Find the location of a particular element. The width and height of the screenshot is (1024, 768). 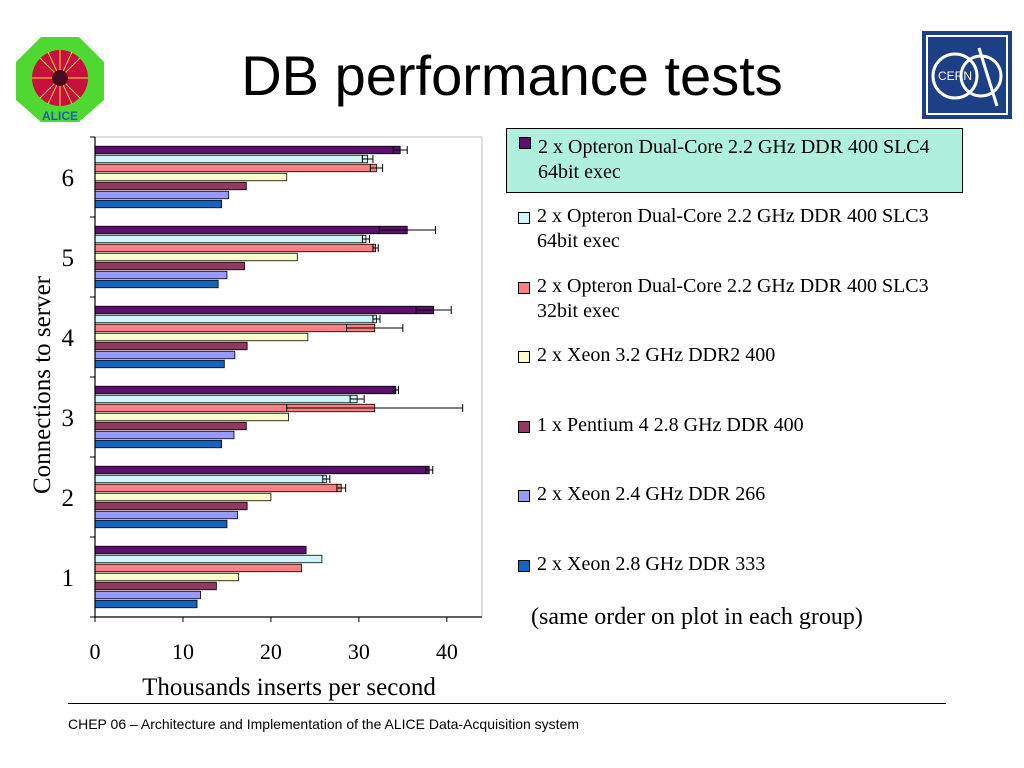

legend-item: 2 x Xeon 3.2 GHz DDR2 400 is located at coordinates (733, 357).